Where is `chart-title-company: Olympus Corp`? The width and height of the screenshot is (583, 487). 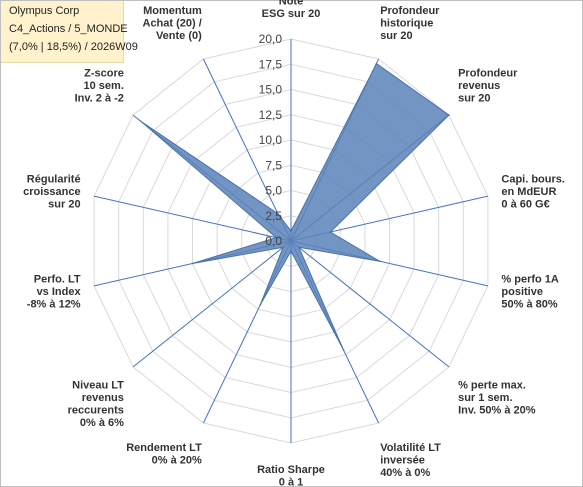
chart-title-company: Olympus Corp is located at coordinates (44, 11).